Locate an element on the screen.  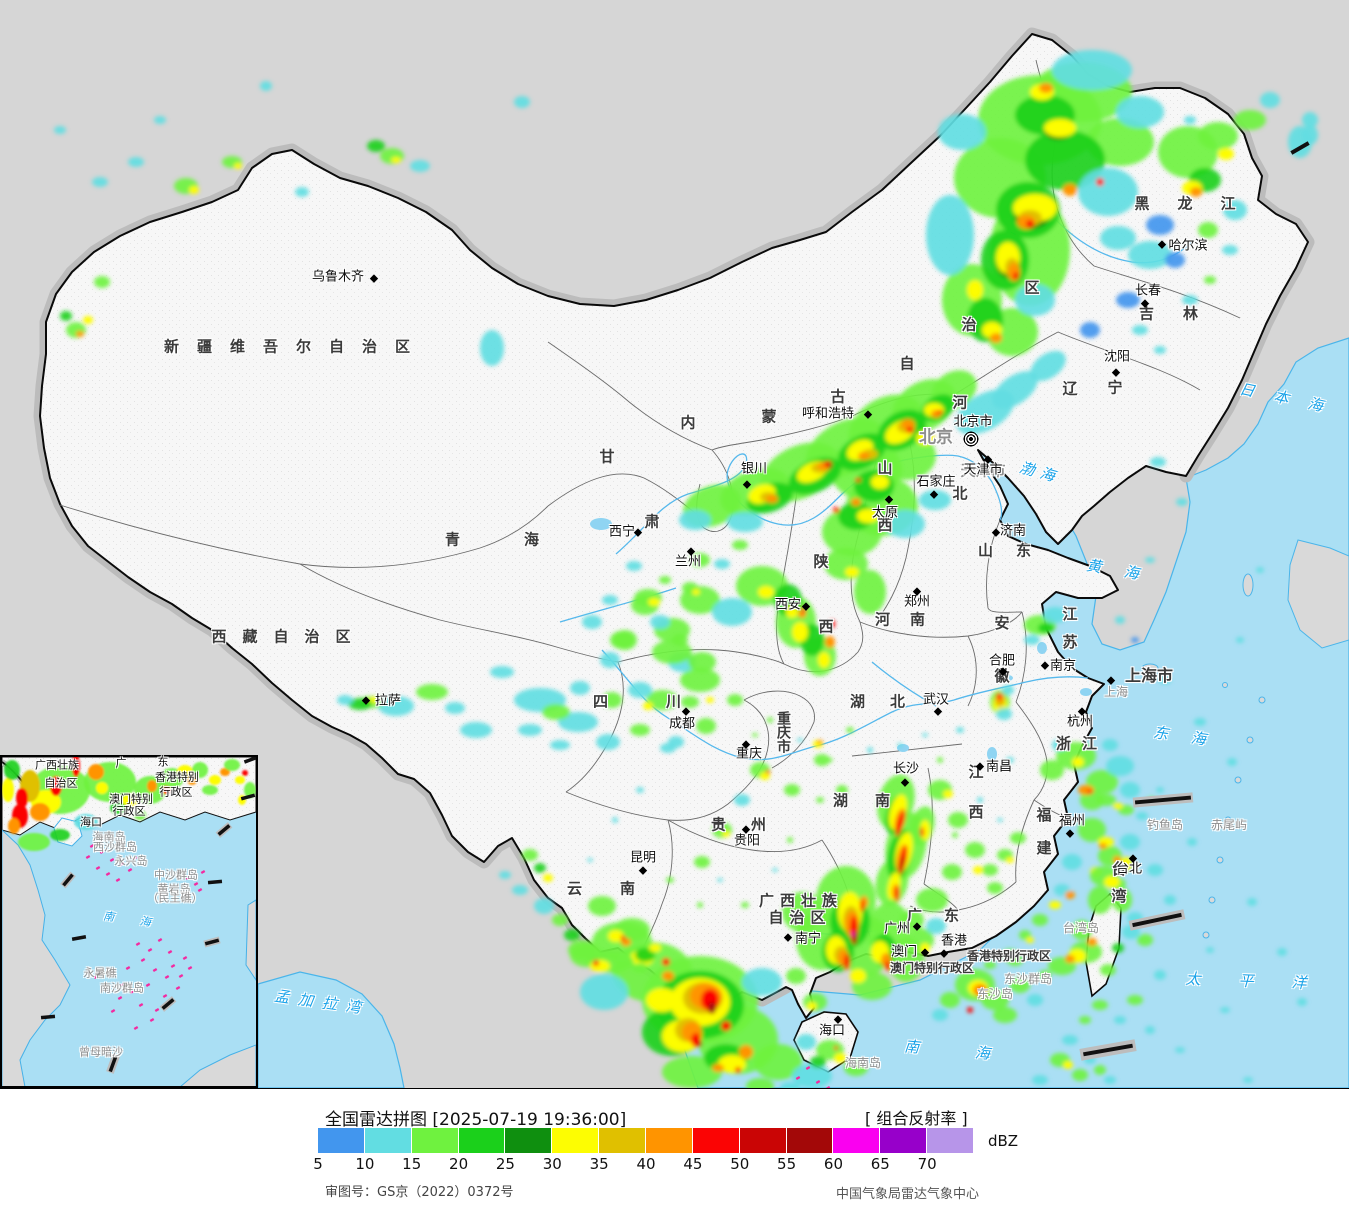
foreign-islands is located at coordinates (1245, 739).